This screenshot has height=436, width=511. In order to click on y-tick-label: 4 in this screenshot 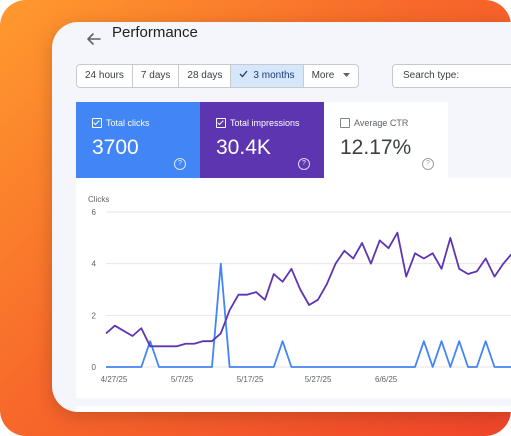, I will do `click(94, 264)`.